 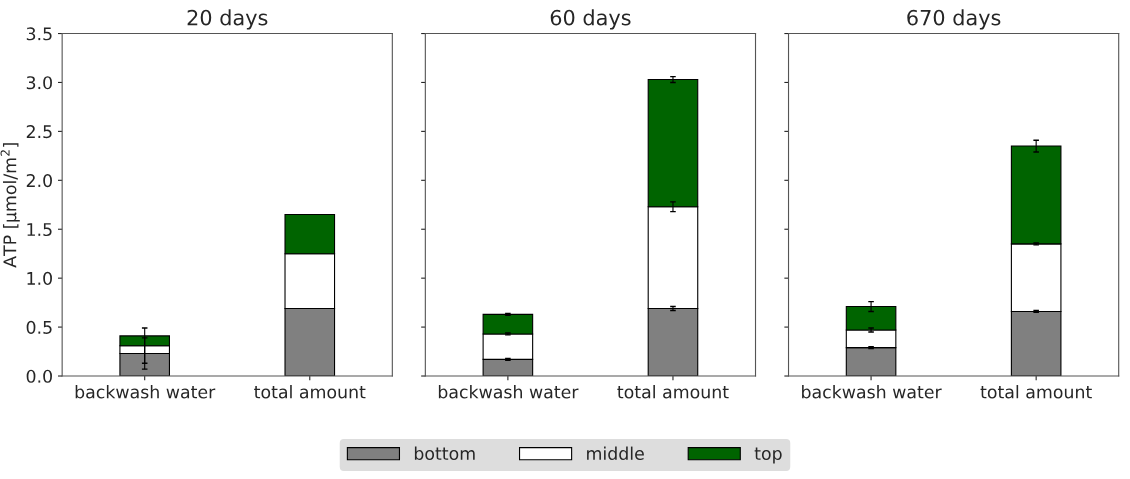 I want to click on chart-title: 20 days, so click(x=227, y=19).